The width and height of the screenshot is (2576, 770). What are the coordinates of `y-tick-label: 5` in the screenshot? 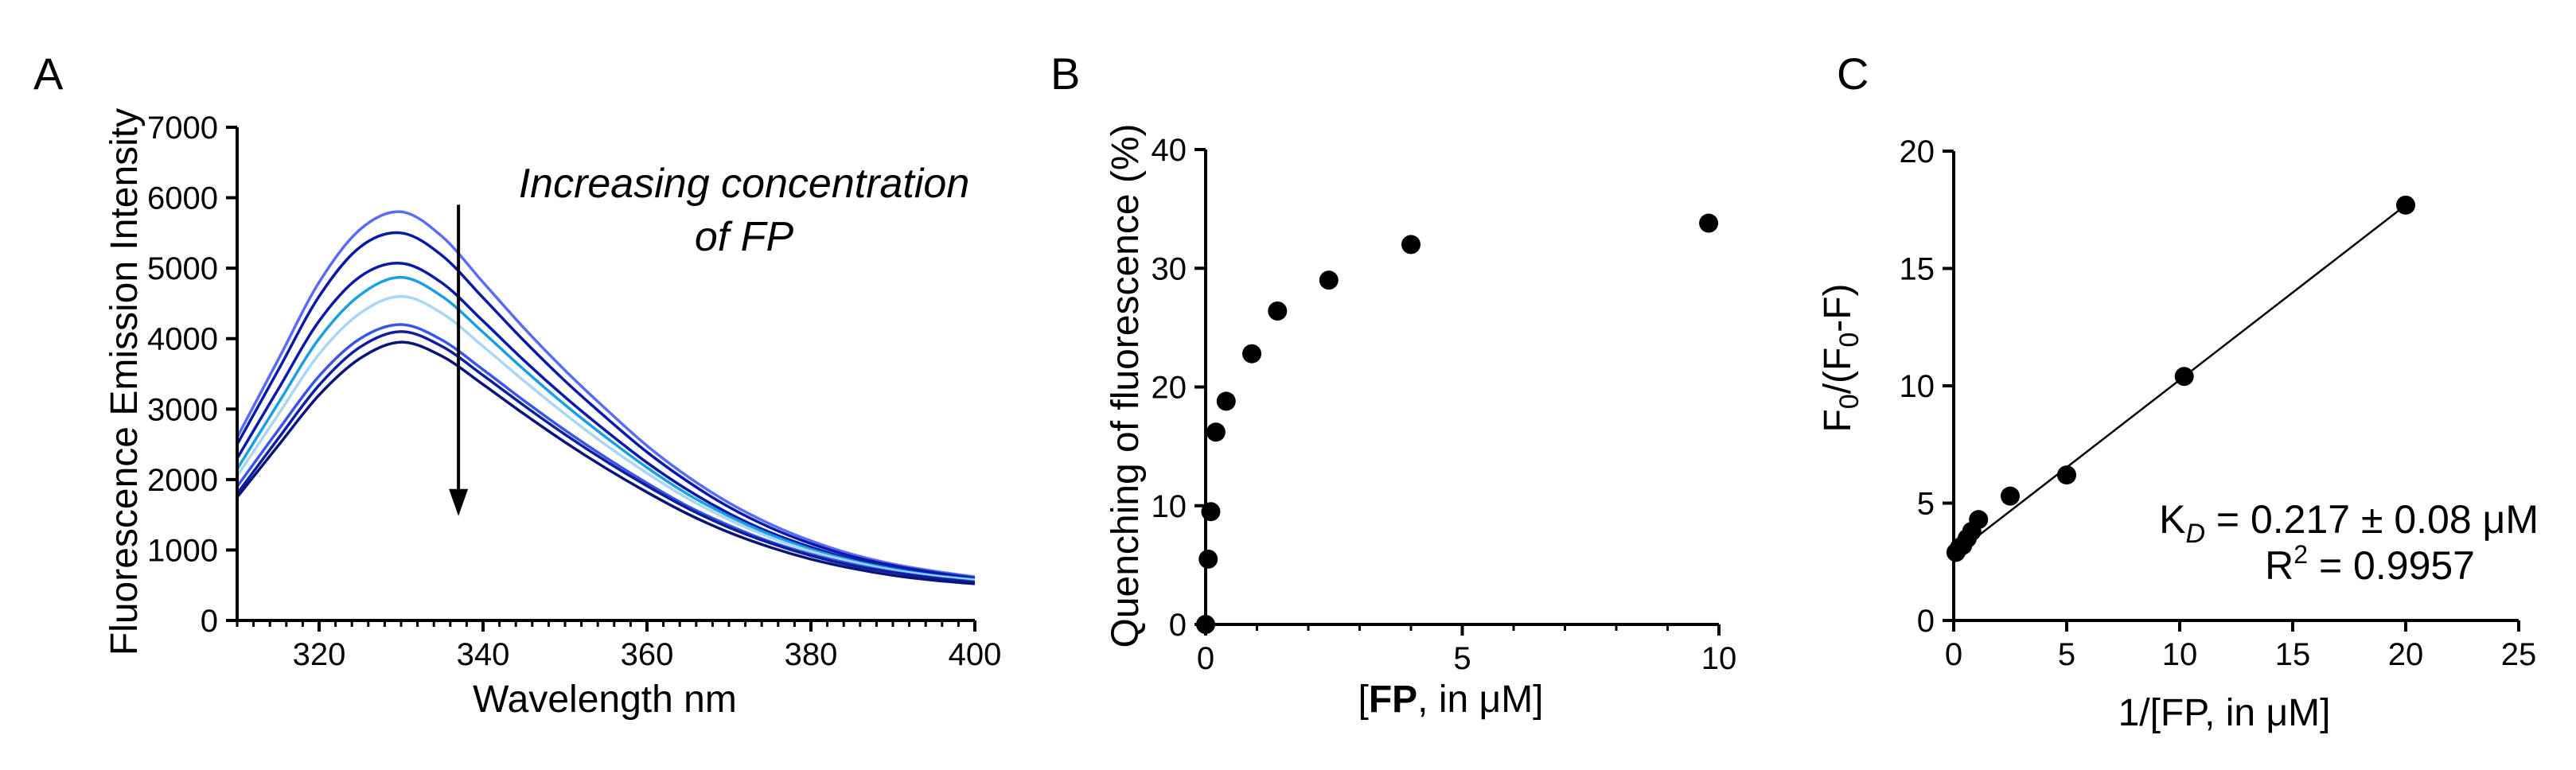 It's located at (1926, 504).